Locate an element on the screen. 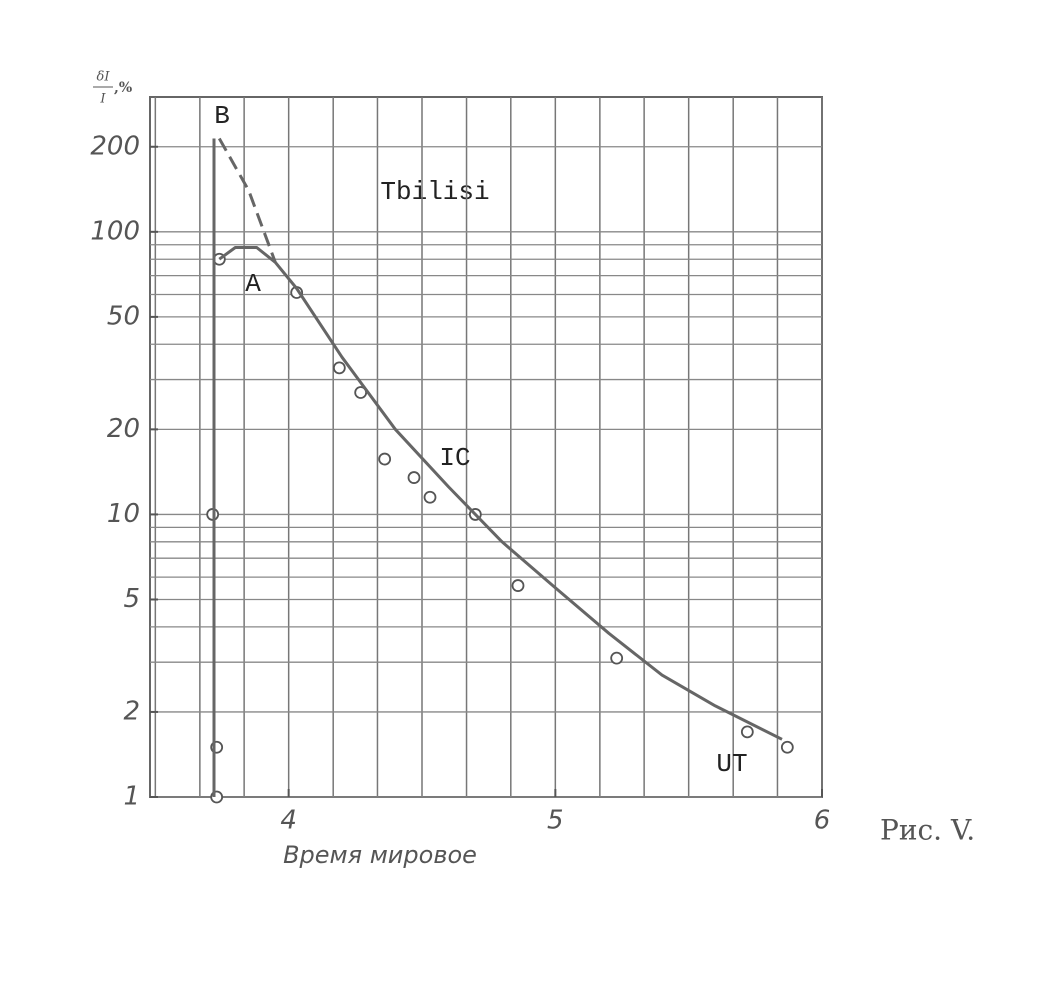  caption: Рис. V. is located at coordinates (927, 830).